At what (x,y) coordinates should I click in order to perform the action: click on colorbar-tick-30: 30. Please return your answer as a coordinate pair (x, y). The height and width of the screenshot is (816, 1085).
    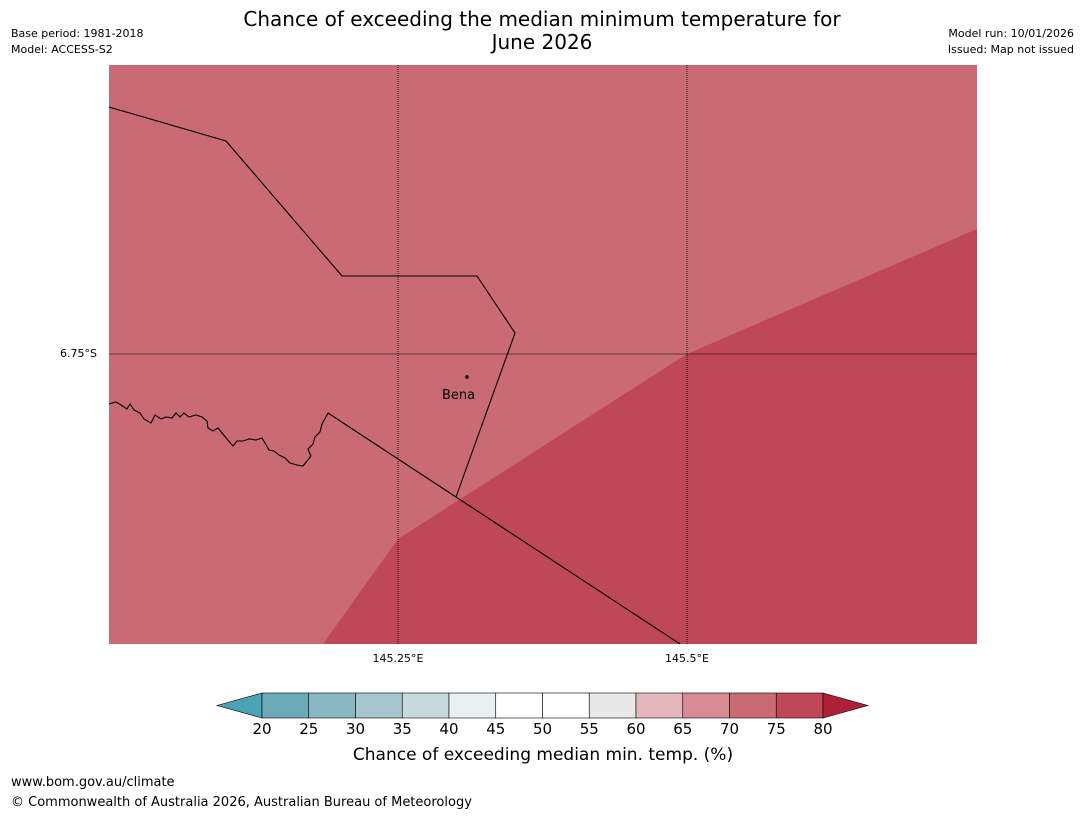
    Looking at the image, I should click on (355, 729).